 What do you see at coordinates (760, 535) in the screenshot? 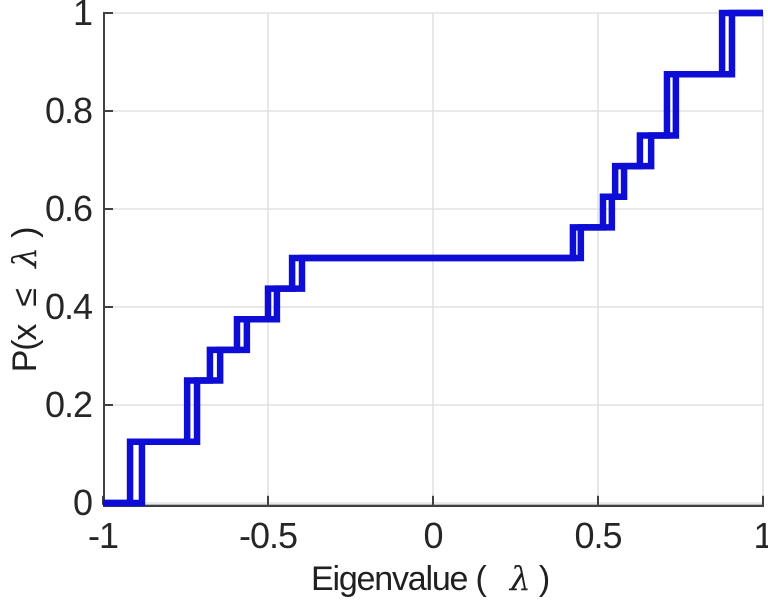
I see `x-tick-label: 1` at bounding box center [760, 535].